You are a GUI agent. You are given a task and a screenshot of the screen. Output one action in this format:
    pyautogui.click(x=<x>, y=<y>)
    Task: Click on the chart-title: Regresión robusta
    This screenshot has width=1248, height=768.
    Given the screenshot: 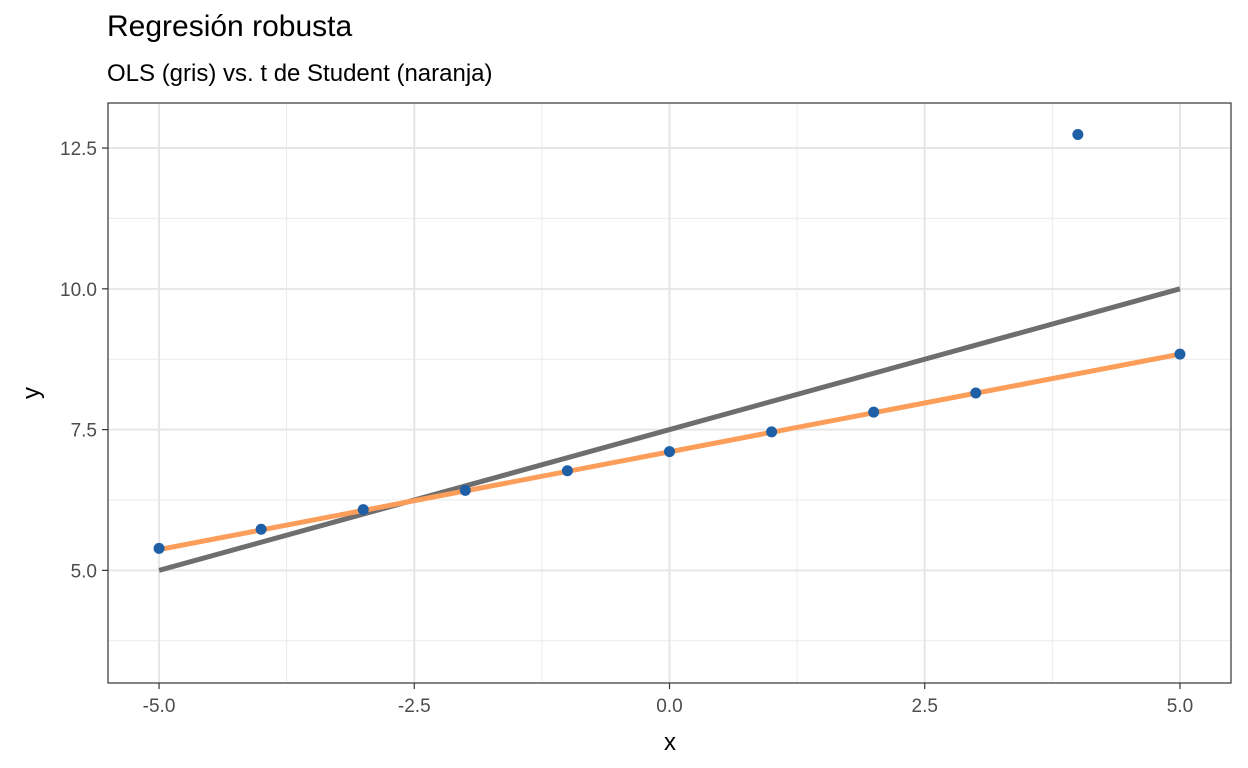 What is the action you would take?
    pyautogui.click(x=230, y=26)
    